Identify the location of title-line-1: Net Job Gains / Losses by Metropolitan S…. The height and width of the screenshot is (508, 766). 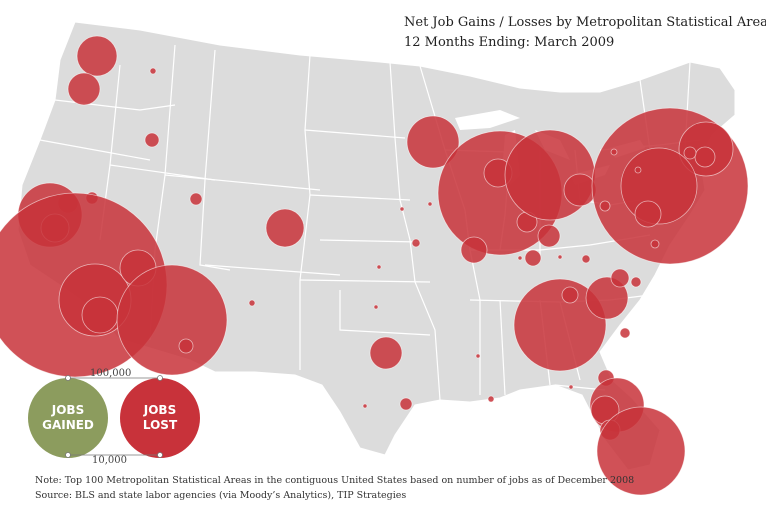
(585, 22).